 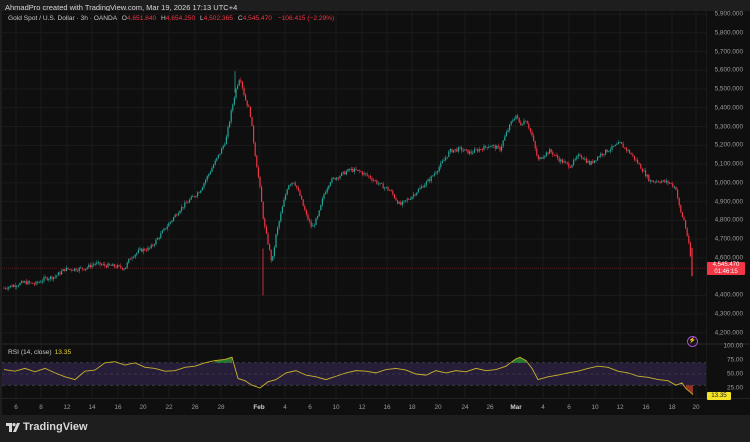 I want to click on price-axis-label: 4,200.000, so click(x=728, y=333).